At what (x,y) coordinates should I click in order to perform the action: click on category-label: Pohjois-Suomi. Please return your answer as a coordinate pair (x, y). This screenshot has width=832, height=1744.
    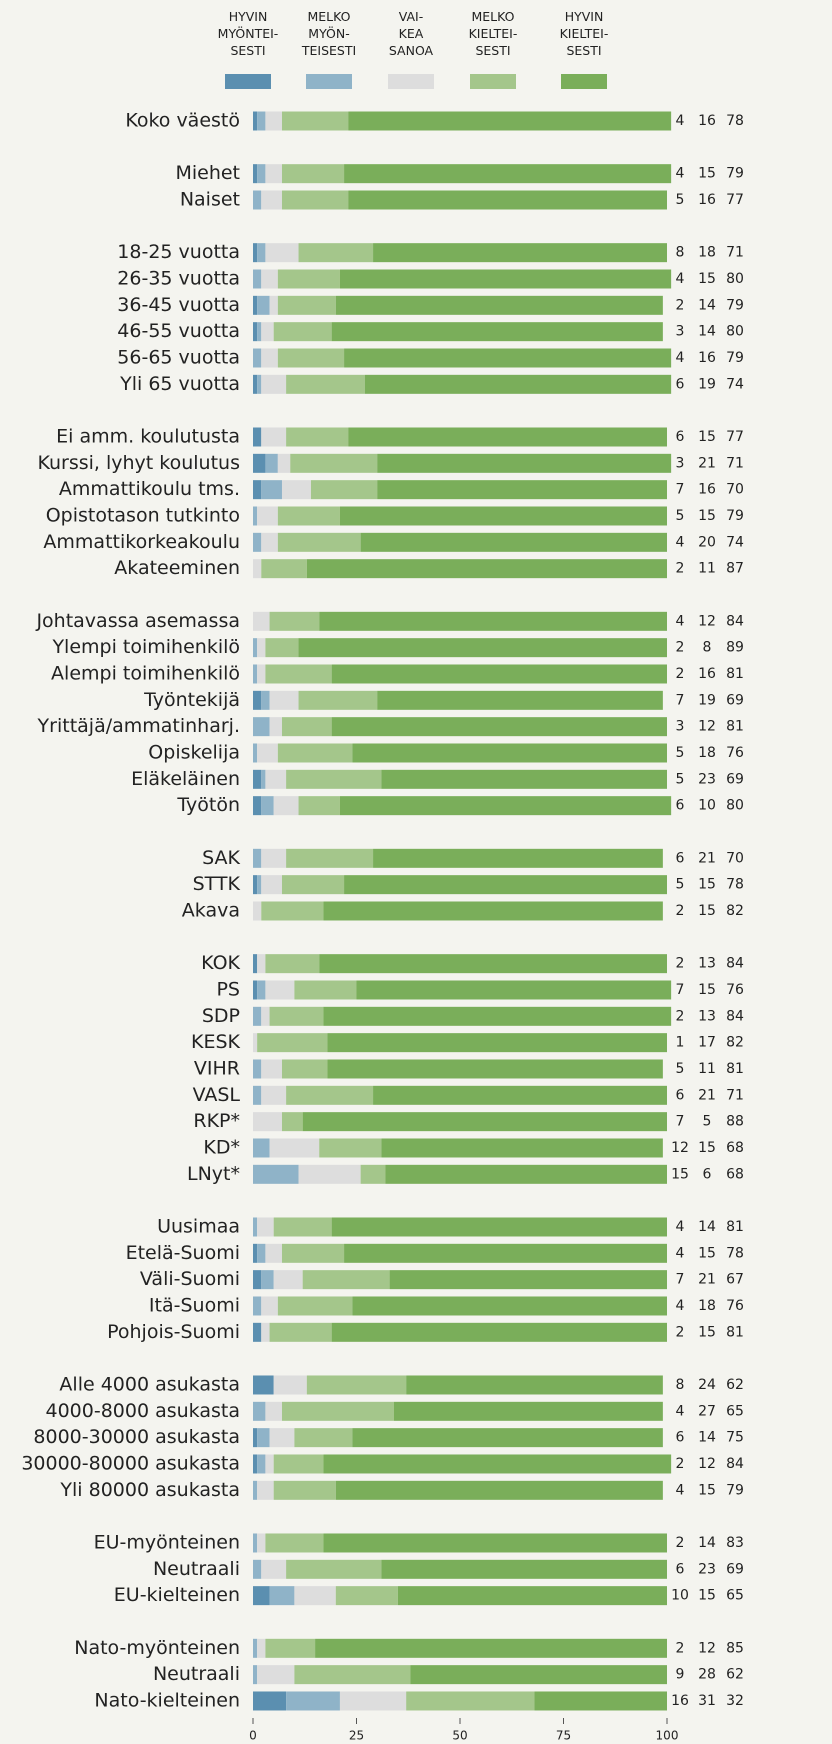
    Looking at the image, I should click on (173, 1332).